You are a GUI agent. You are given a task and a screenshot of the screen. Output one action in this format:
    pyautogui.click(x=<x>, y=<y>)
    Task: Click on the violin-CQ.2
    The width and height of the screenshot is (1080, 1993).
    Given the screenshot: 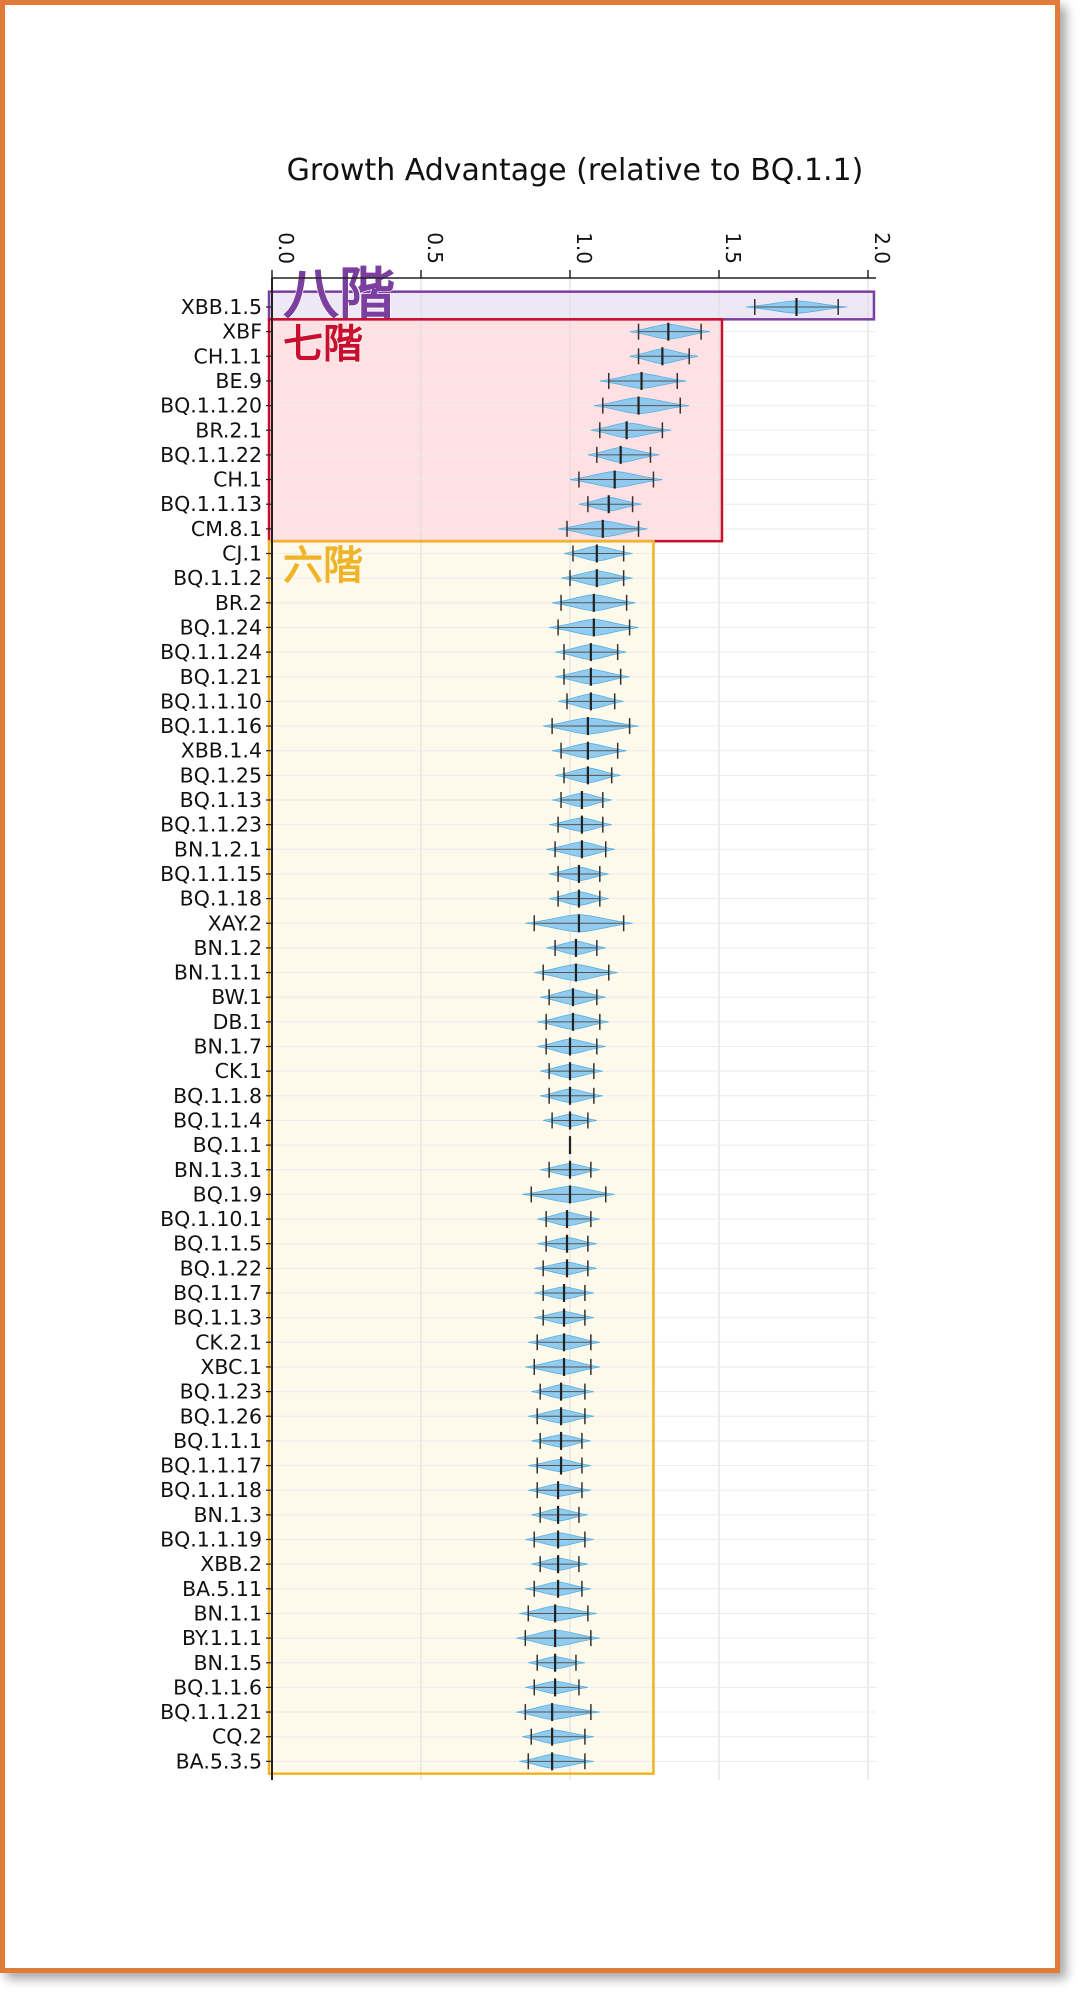 What is the action you would take?
    pyautogui.click(x=558, y=1736)
    